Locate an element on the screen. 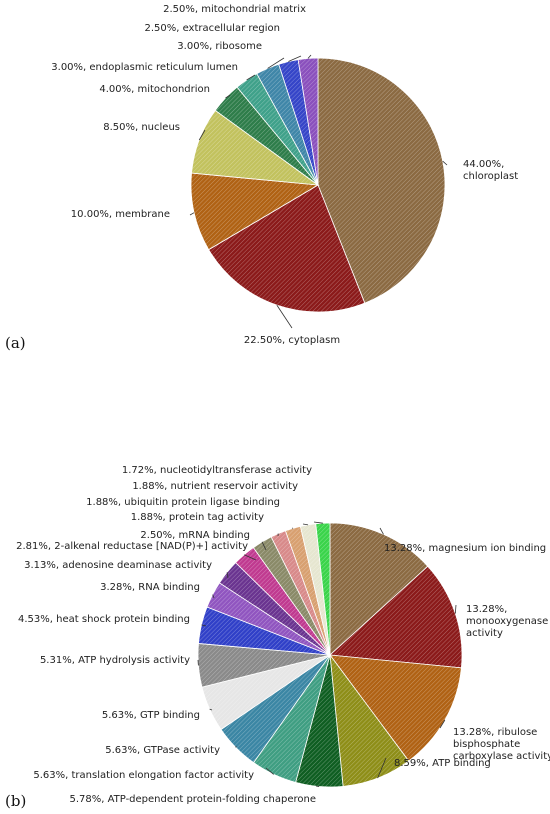 This screenshot has height=814, width=550. pie-b-label-15: 1.88%, ubiquitin protein ligase binding is located at coordinates (183, 502).